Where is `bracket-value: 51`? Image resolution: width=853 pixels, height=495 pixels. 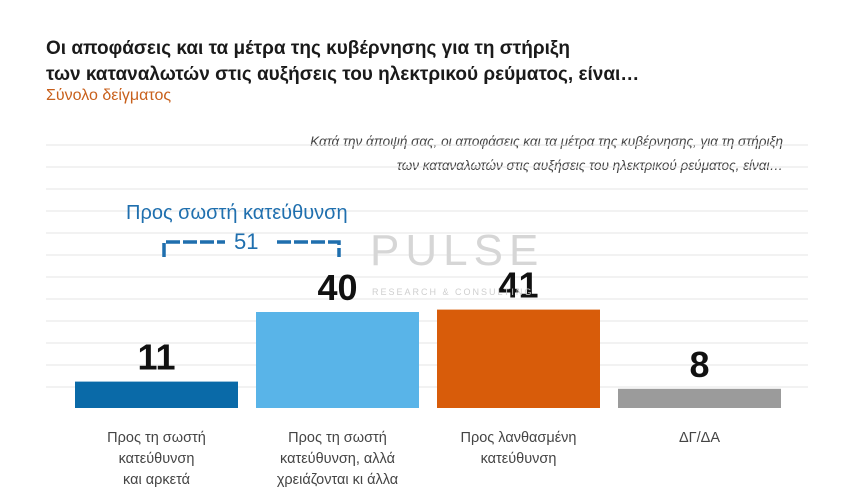
bracket-value: 51 is located at coordinates (246, 241).